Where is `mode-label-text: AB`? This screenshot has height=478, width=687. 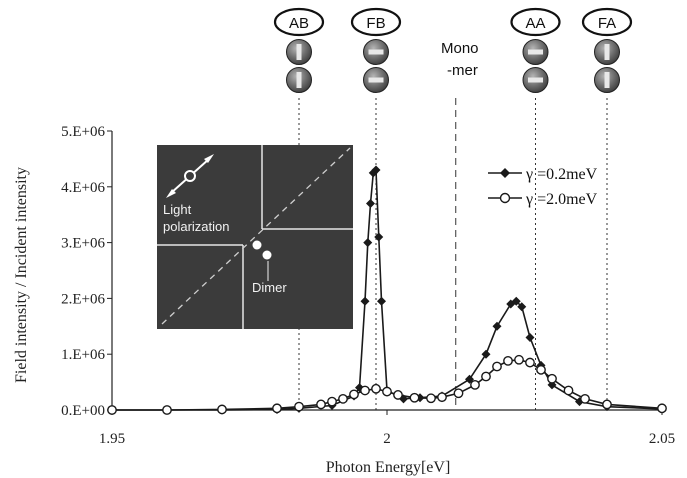 mode-label-text: AB is located at coordinates (299, 23).